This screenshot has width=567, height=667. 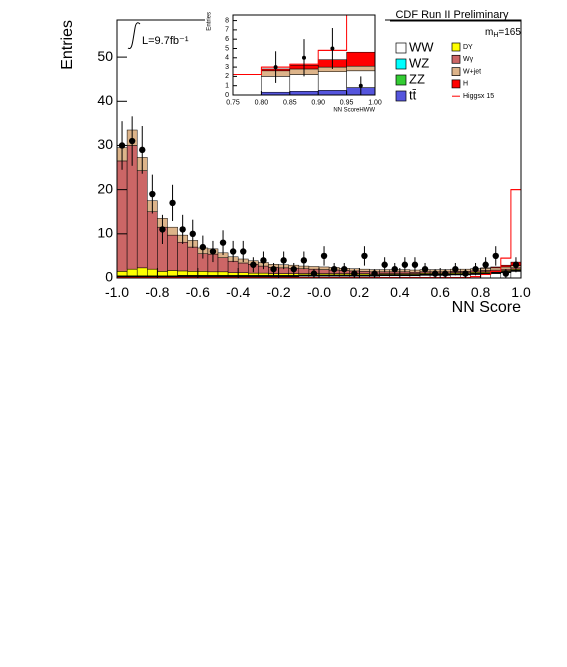 I want to click on x-axis-label: NN Score, so click(x=486, y=307).